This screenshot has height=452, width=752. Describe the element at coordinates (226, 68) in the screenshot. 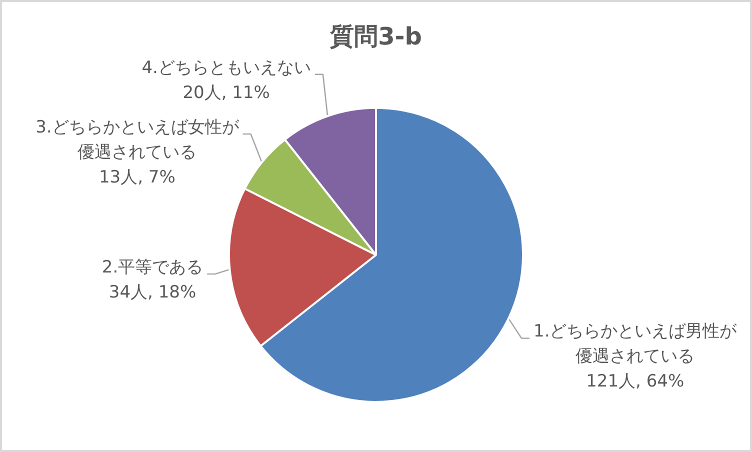

I see `slice-label: 4.どちらともいえない` at that location.